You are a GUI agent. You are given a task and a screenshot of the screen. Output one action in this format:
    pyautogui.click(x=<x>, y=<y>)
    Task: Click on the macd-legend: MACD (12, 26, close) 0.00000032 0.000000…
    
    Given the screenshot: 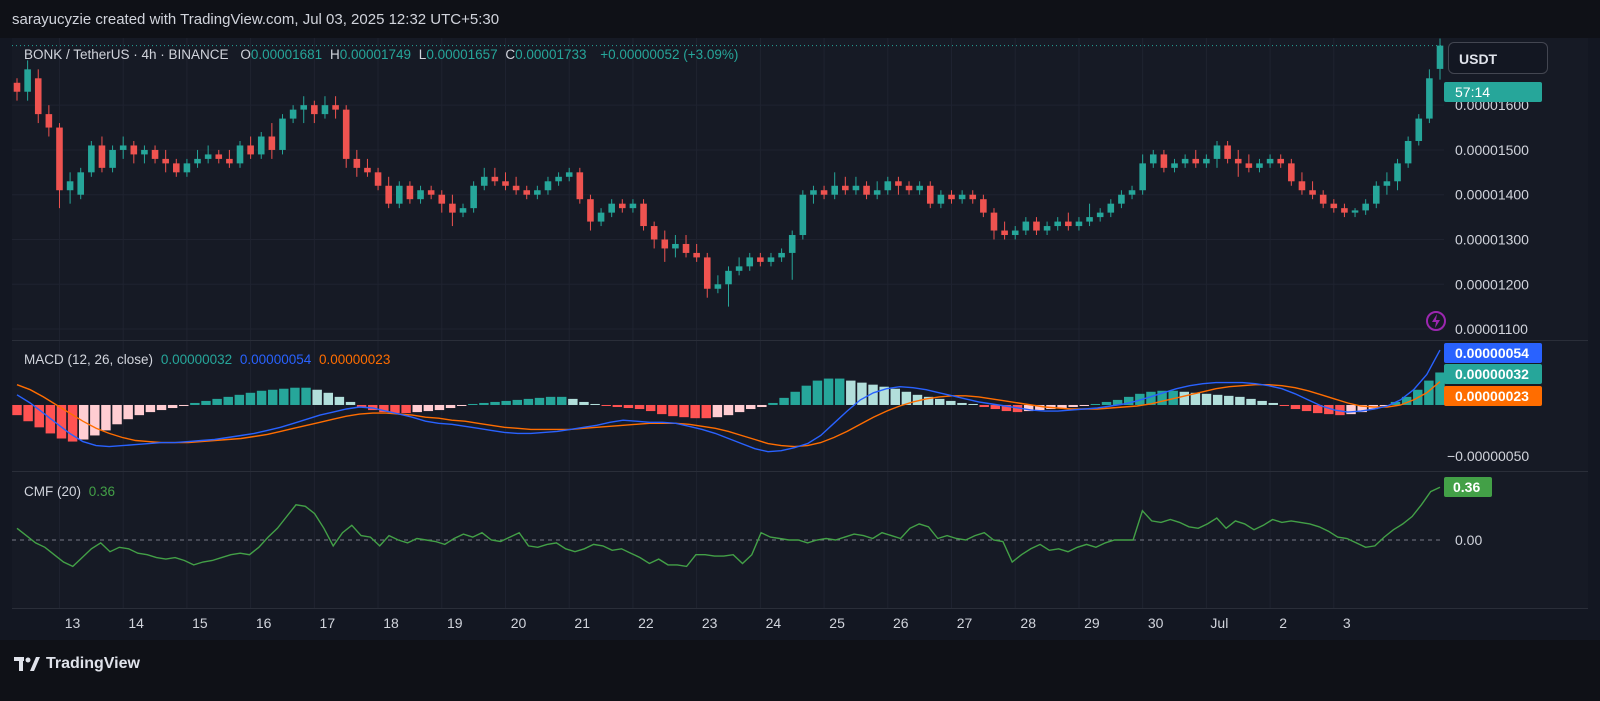 What is the action you would take?
    pyautogui.click(x=209, y=359)
    